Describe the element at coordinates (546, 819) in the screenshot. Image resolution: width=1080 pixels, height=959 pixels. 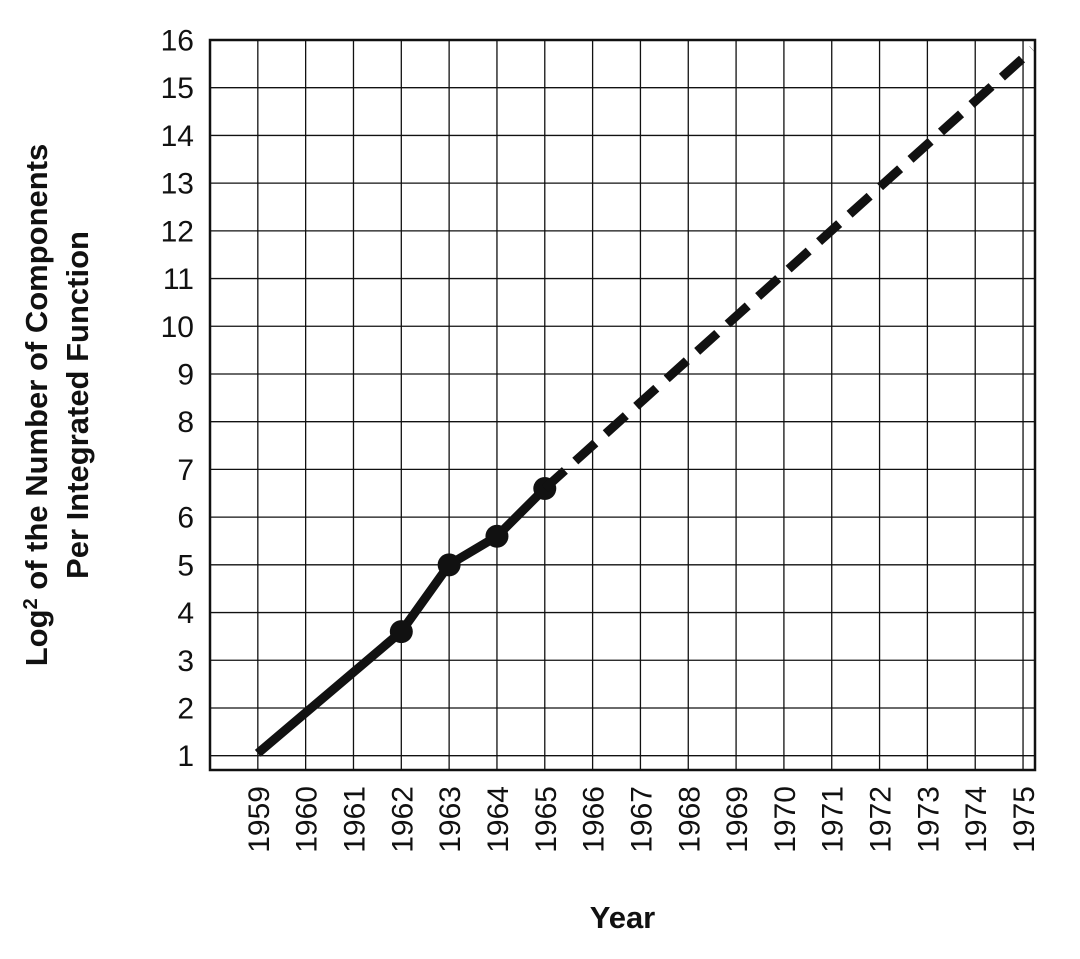
I see `x-tick-label: 1965` at that location.